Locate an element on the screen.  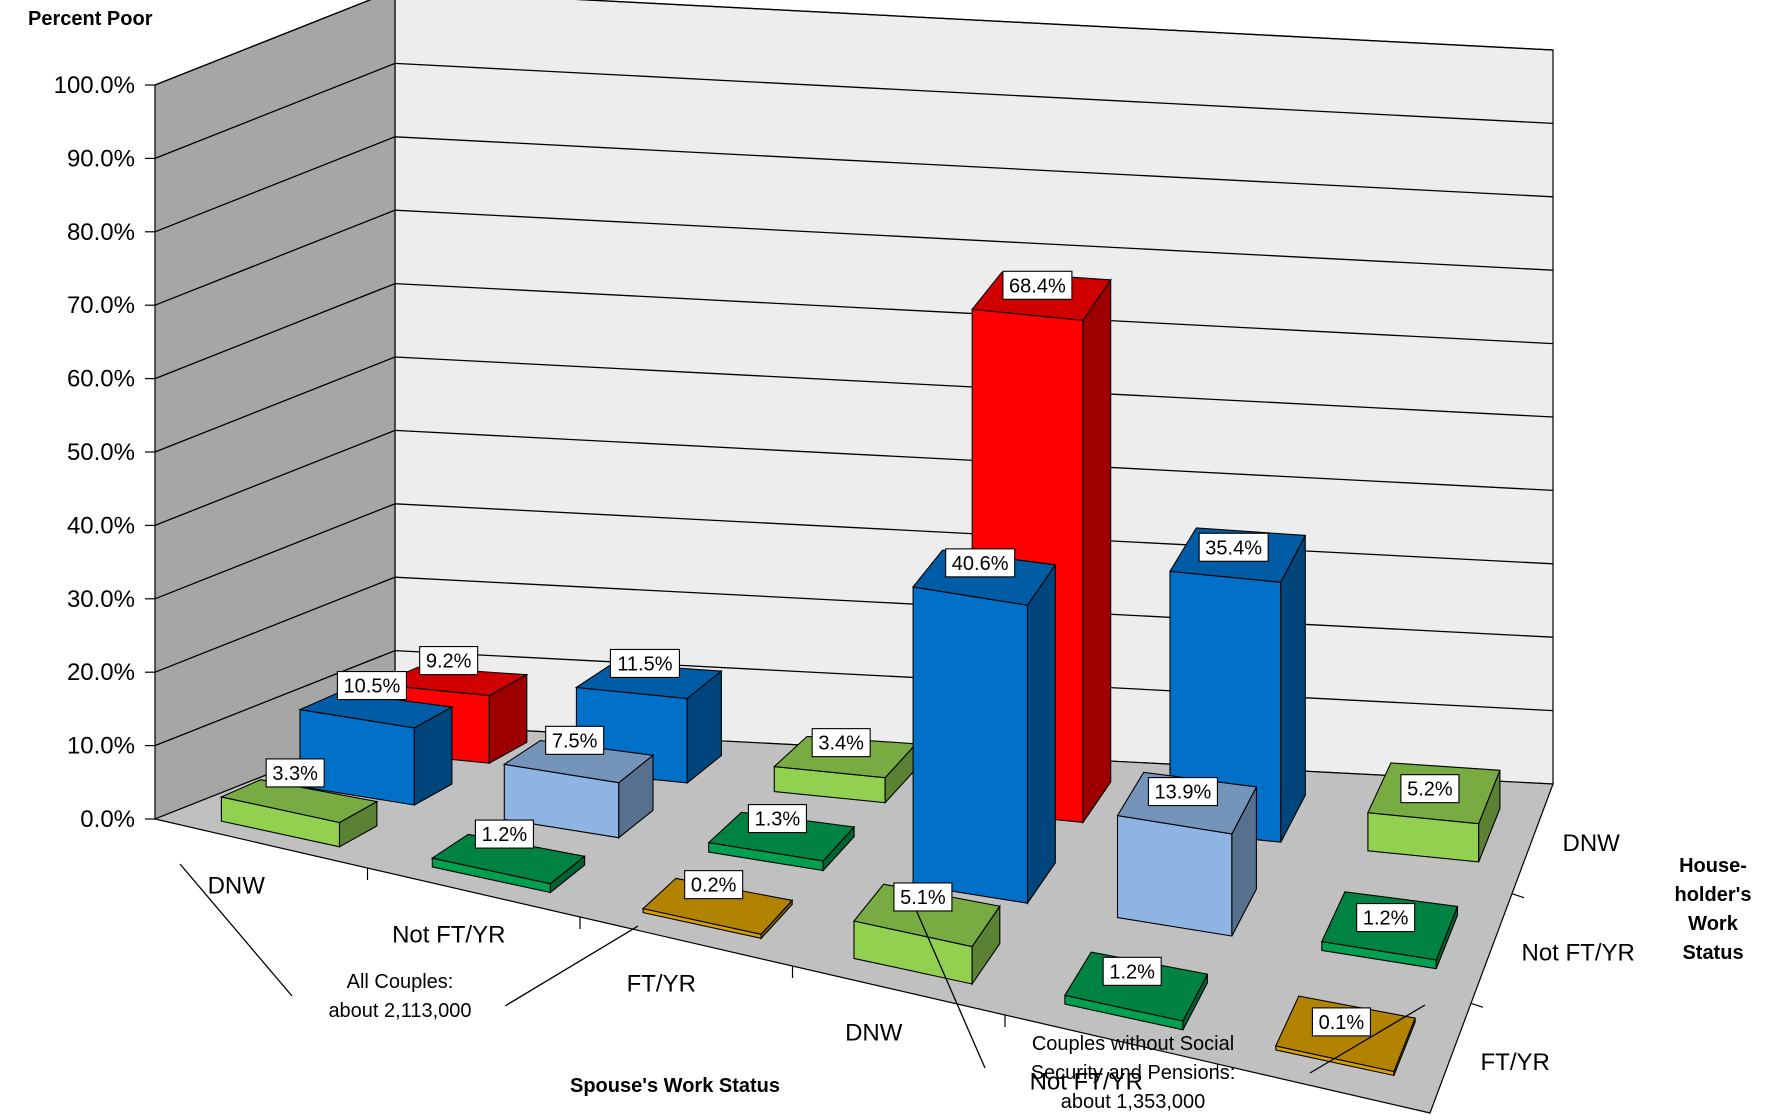
data-label-text: 10.5% is located at coordinates (372, 687).